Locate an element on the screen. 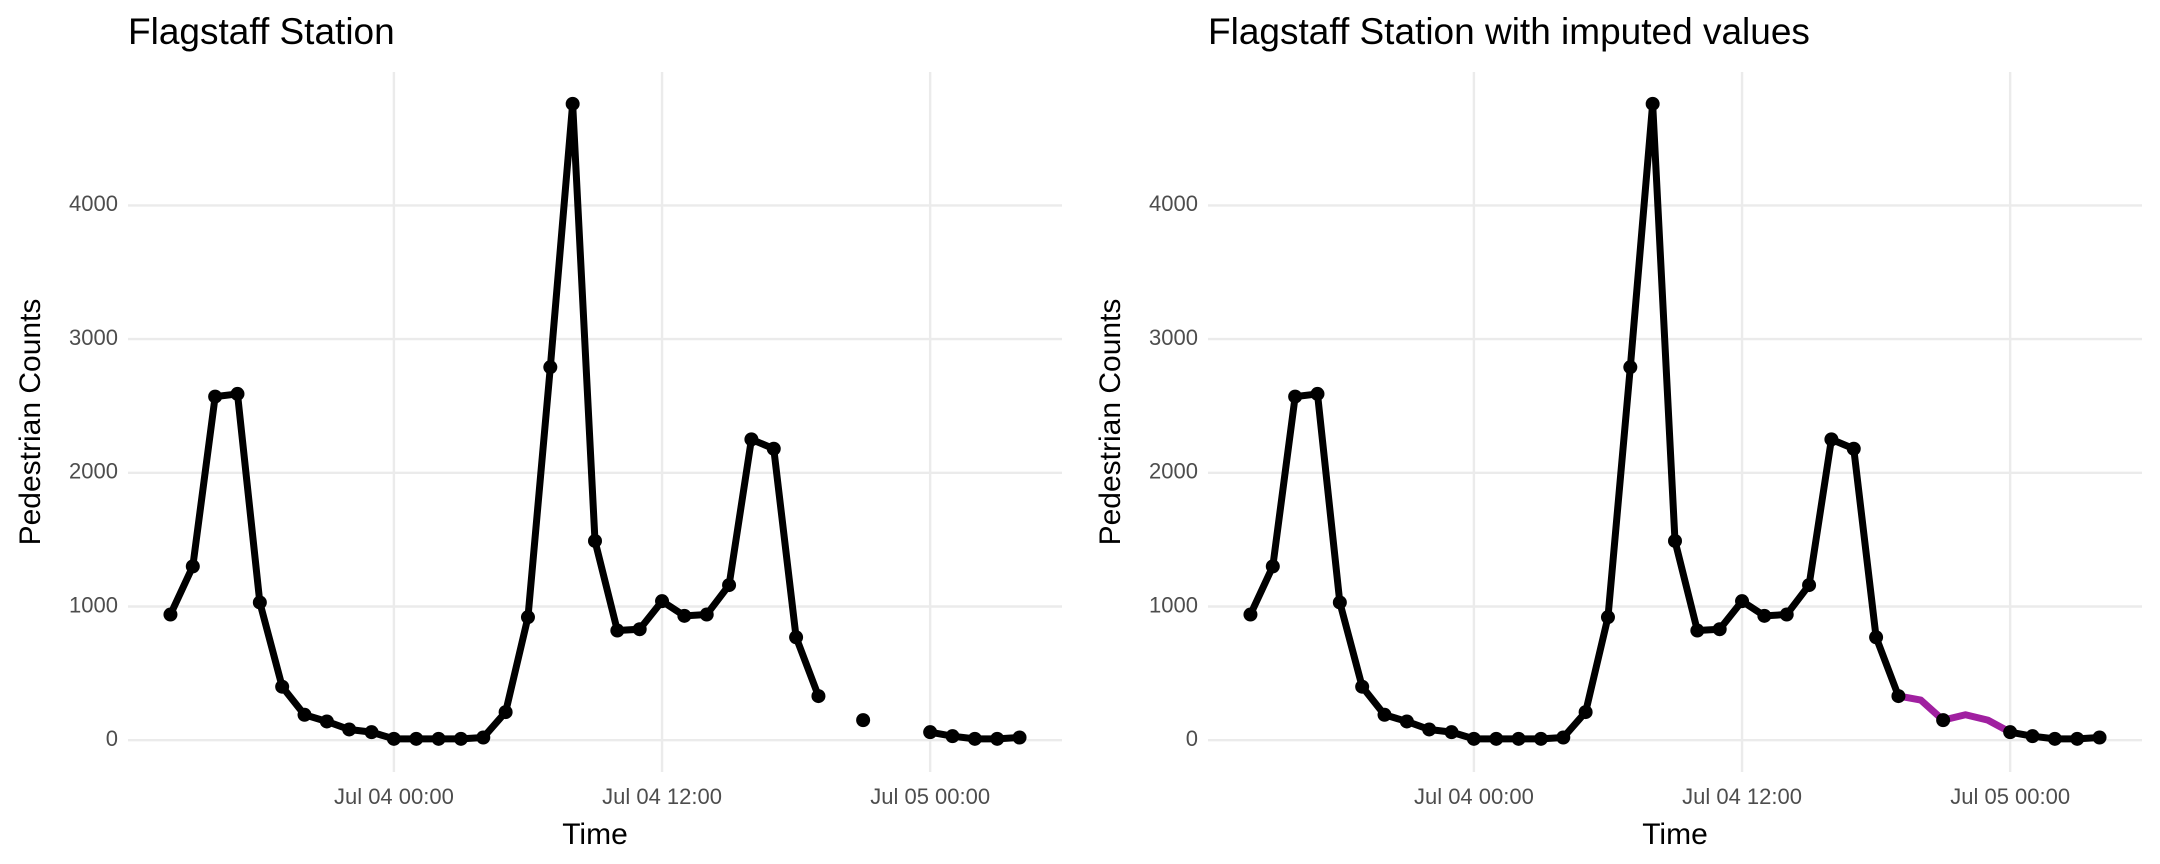 Image resolution: width=2160 pixels, height=864 pixels. line-segment is located at coordinates (1954, 714).